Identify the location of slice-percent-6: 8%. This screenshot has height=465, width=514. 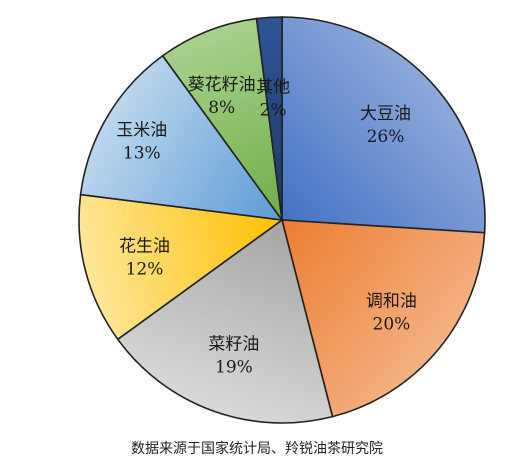
(221, 108).